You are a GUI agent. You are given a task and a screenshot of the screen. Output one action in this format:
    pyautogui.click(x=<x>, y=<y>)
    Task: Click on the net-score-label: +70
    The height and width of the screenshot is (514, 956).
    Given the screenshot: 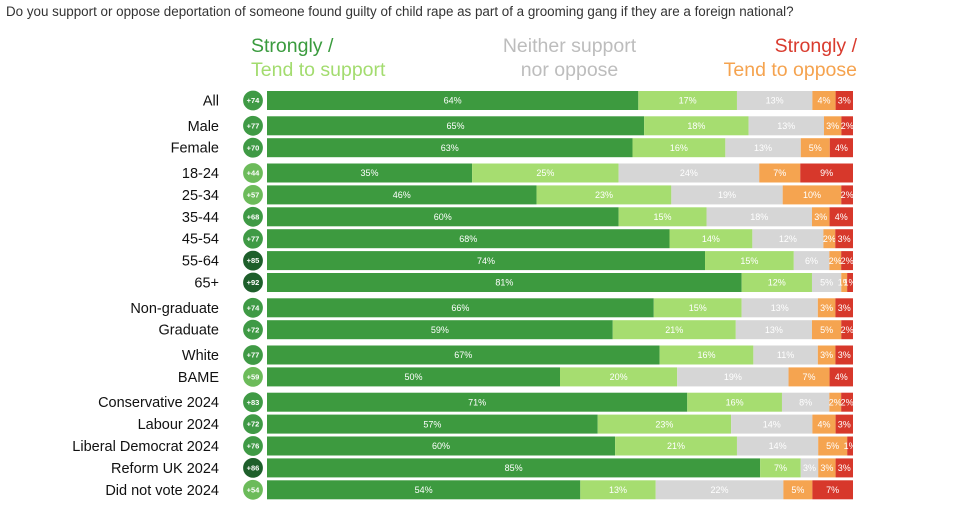 What is the action you would take?
    pyautogui.click(x=253, y=147)
    